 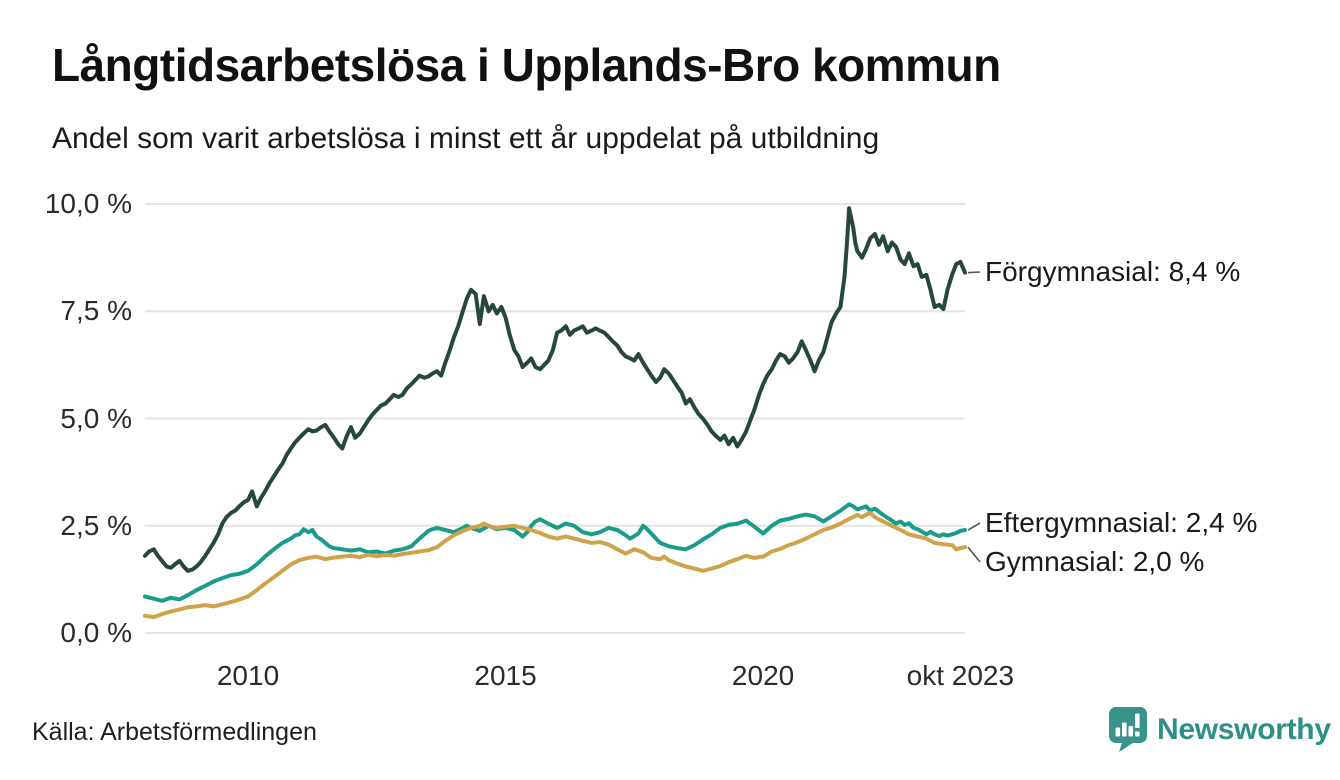 What do you see at coordinates (670, 676) in the screenshot?
I see `x-axis-labels: 2010 2015 2020 okt 2023` at bounding box center [670, 676].